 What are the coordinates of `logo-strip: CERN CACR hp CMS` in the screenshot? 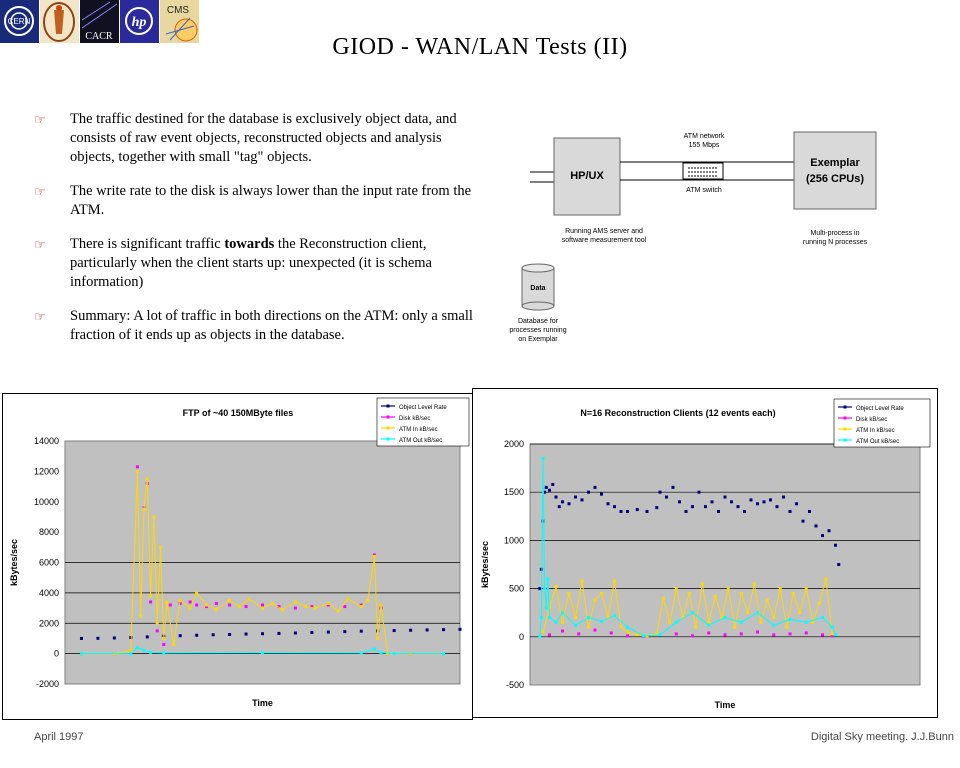 It's located at (99, 22).